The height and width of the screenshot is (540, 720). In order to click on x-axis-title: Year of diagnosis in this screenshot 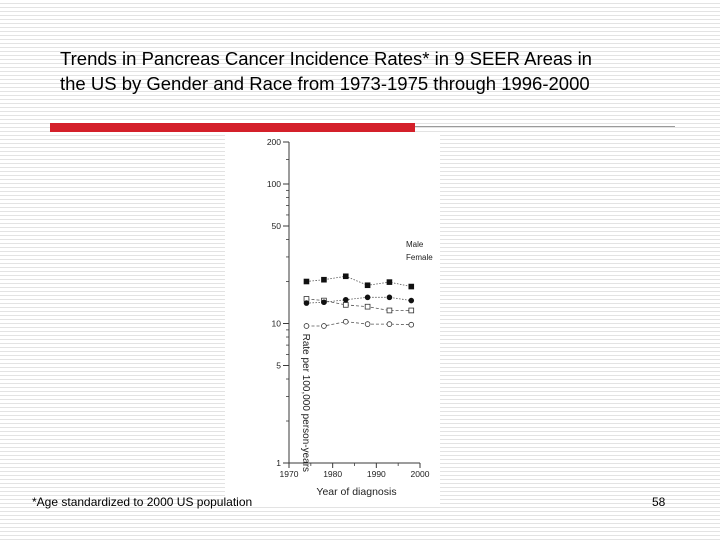, I will do `click(356, 492)`.